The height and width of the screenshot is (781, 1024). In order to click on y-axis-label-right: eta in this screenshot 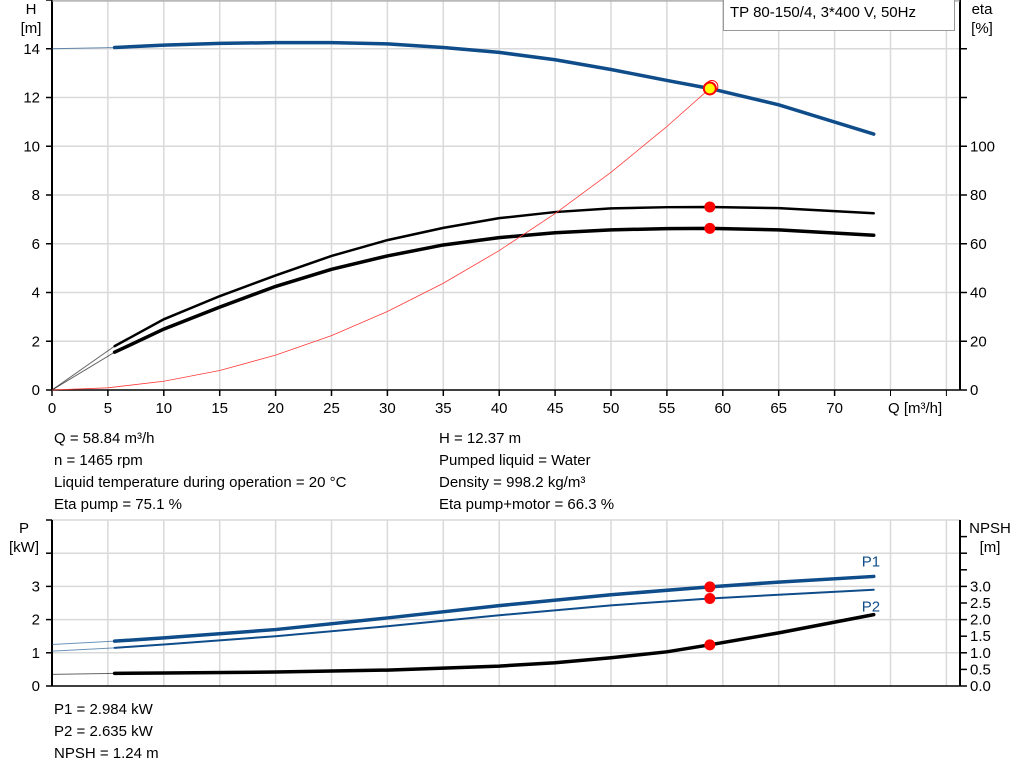, I will do `click(983, 9)`.